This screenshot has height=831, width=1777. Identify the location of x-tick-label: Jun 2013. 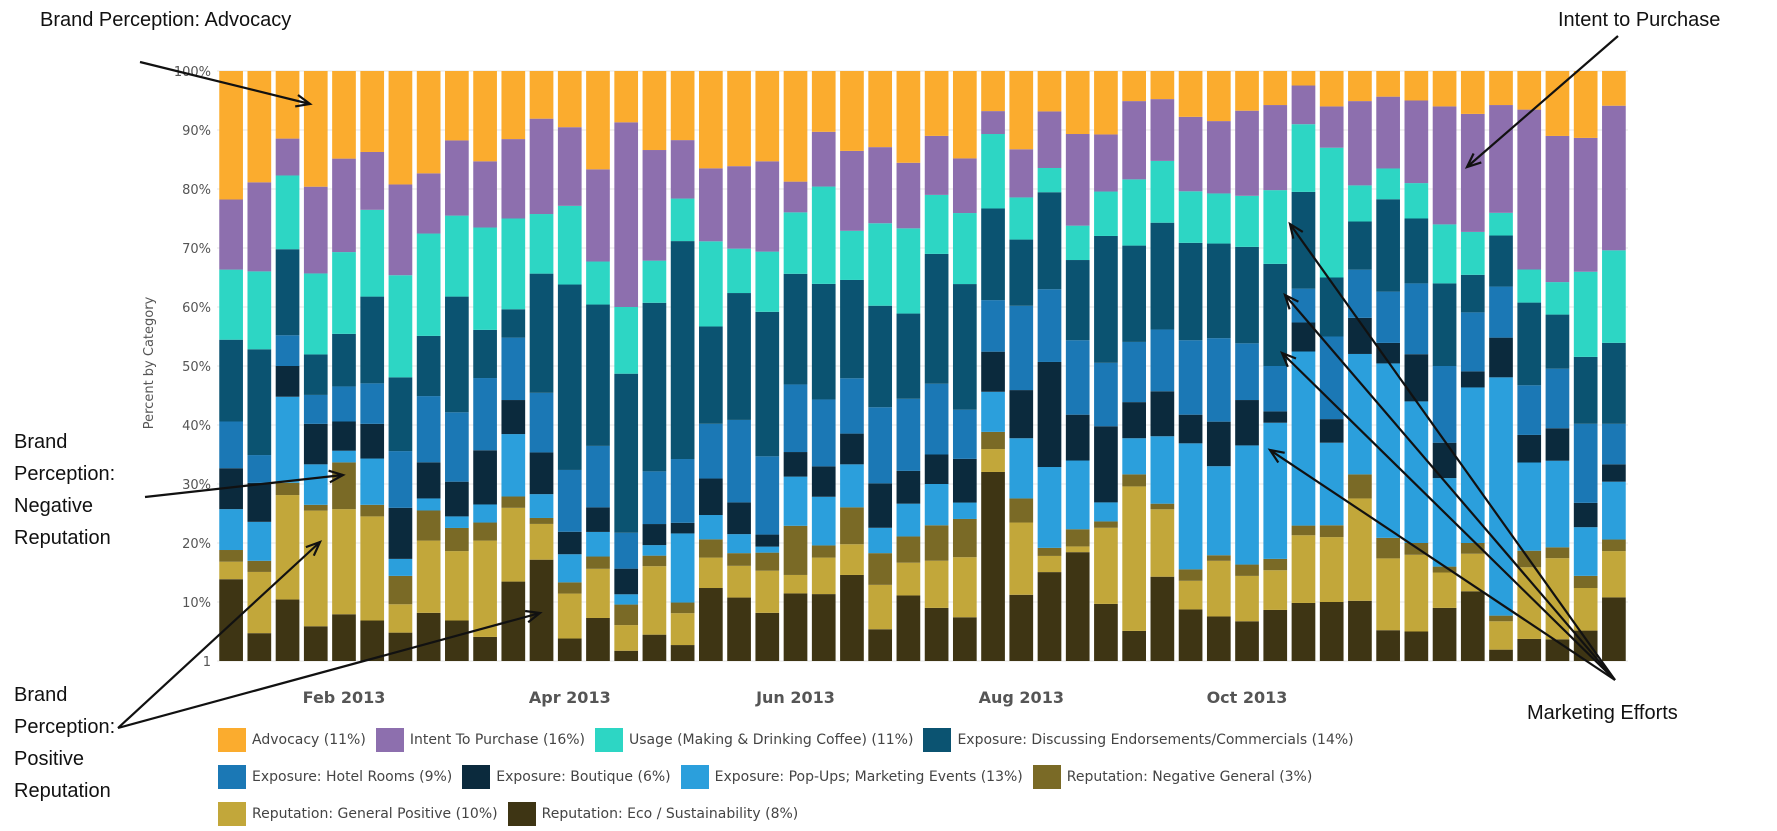
(795, 697).